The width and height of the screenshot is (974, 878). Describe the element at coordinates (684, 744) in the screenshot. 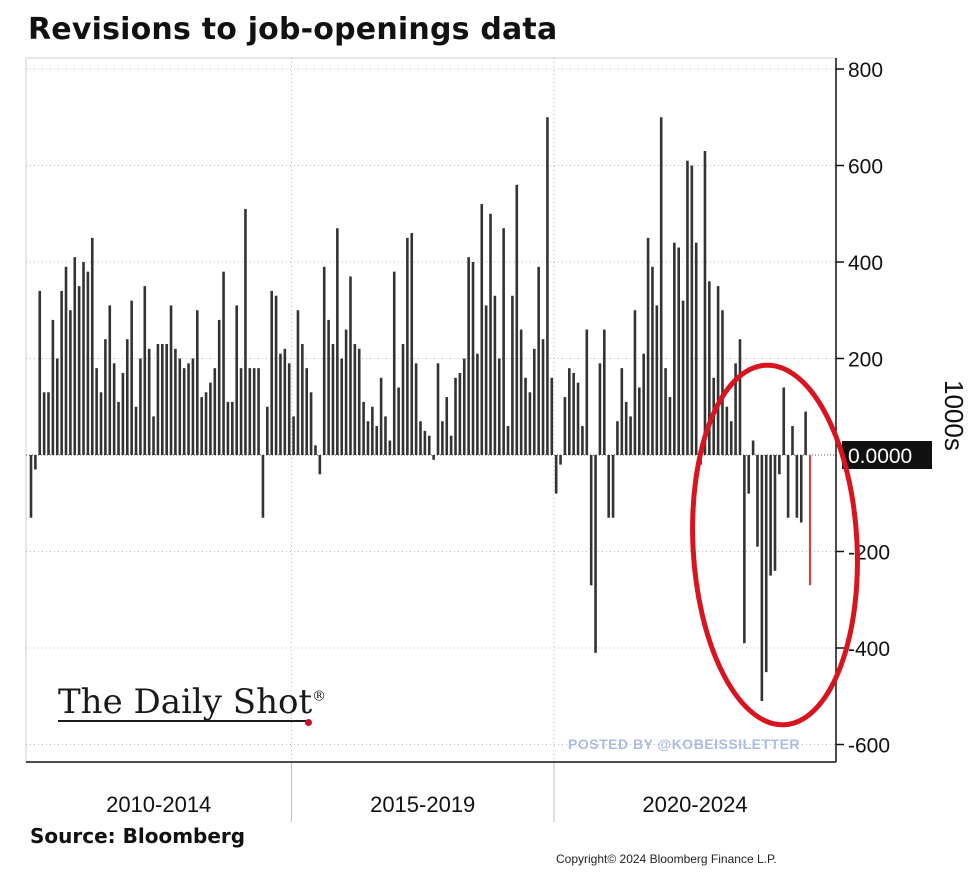

I see `watermark: POSTED BY @KOBEISSILETTER` at that location.